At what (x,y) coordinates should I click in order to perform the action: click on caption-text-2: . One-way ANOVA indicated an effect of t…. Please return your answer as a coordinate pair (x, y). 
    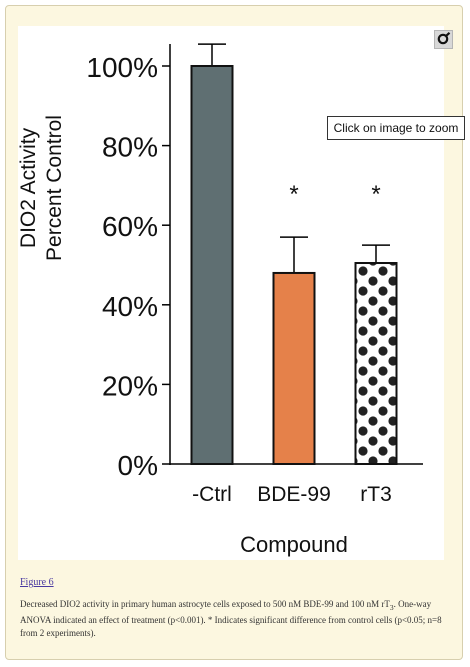
    Looking at the image, I should click on (231, 618).